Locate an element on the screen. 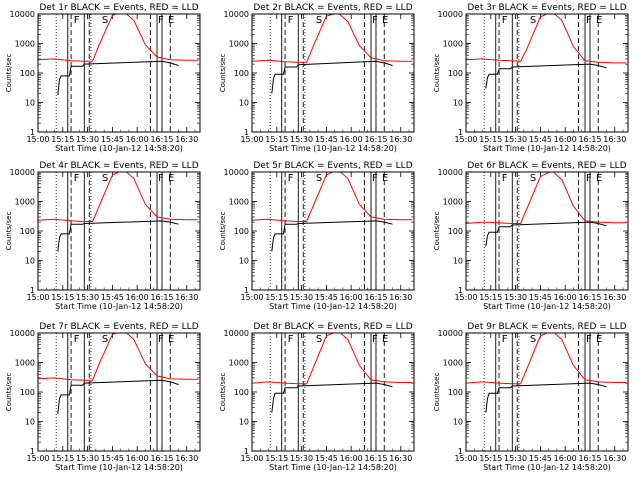 This screenshot has height=480, width=640. panel-title: Det 6r BLACK = Events, RED = LLD is located at coordinates (546, 166).